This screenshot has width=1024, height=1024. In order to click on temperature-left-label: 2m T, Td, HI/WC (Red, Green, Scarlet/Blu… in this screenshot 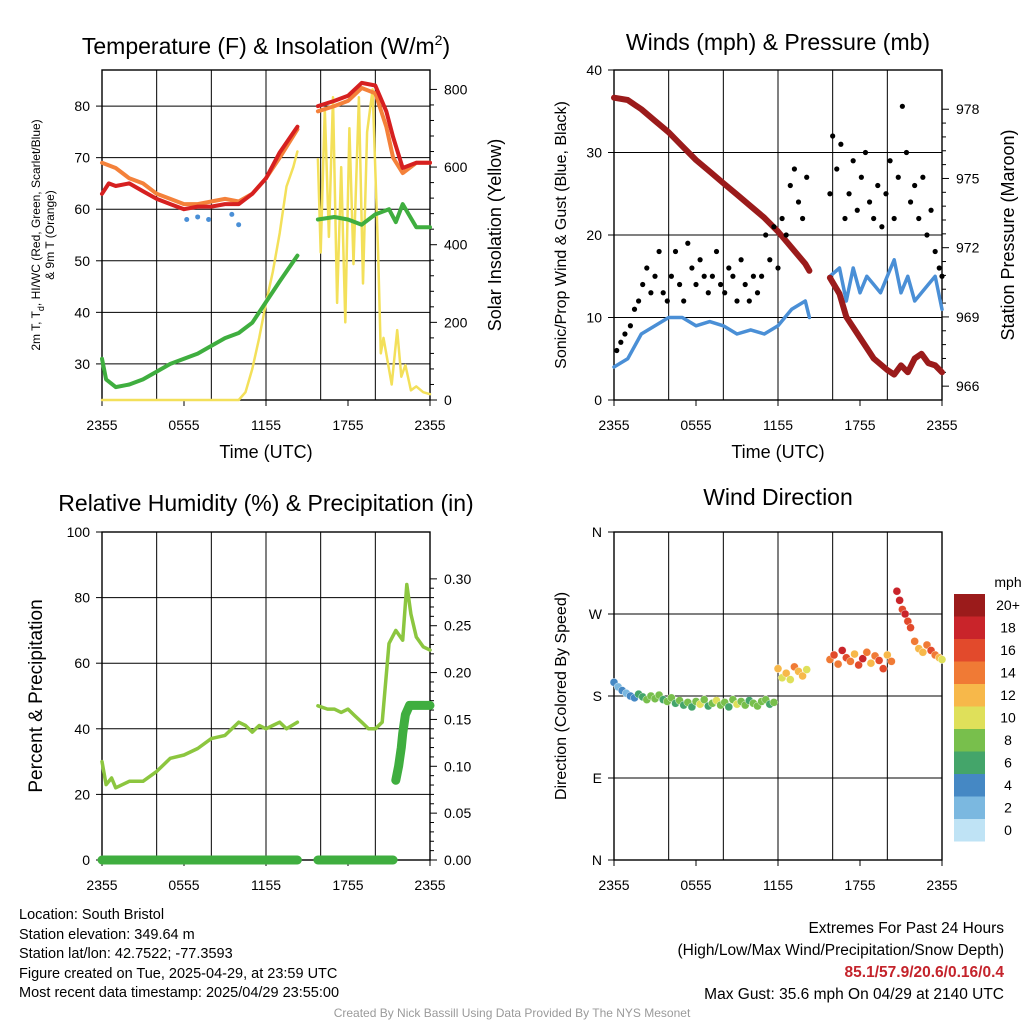, I will do `click(43, 234)`.